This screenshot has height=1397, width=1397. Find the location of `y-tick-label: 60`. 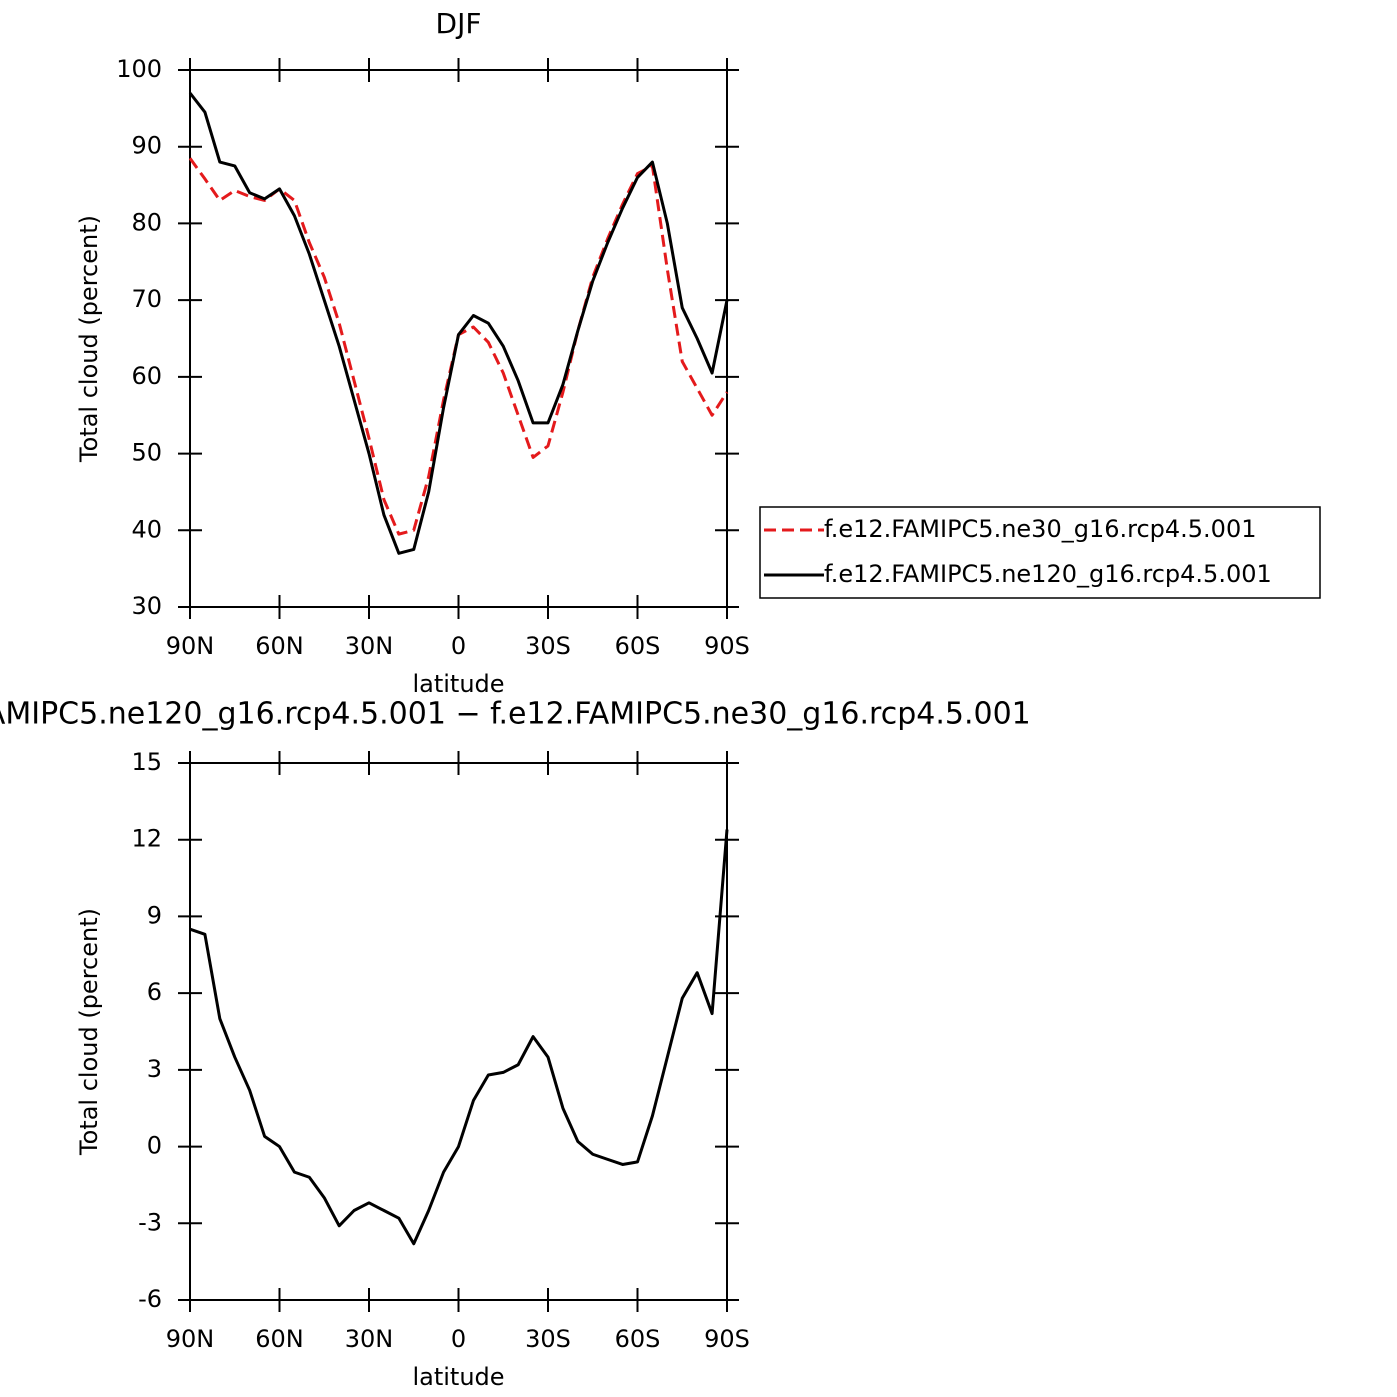

y-tick-label: 60 is located at coordinates (146, 376).